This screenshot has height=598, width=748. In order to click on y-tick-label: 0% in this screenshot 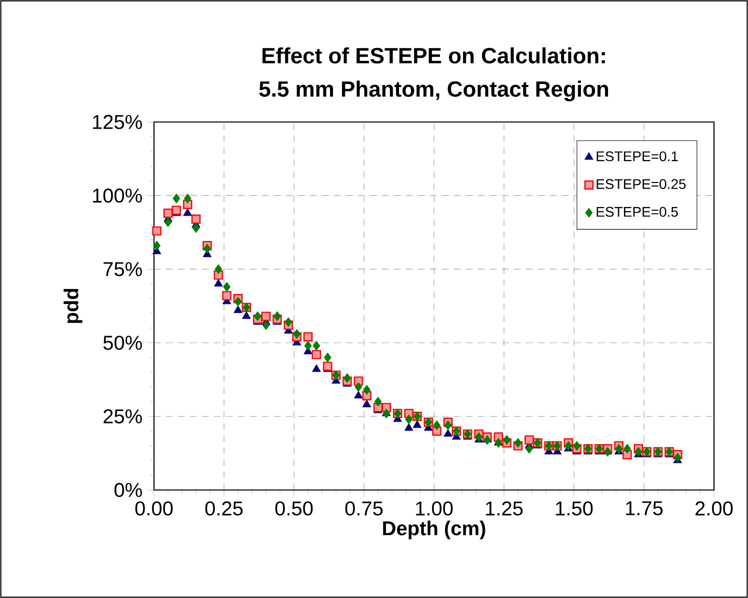, I will do `click(128, 490)`.